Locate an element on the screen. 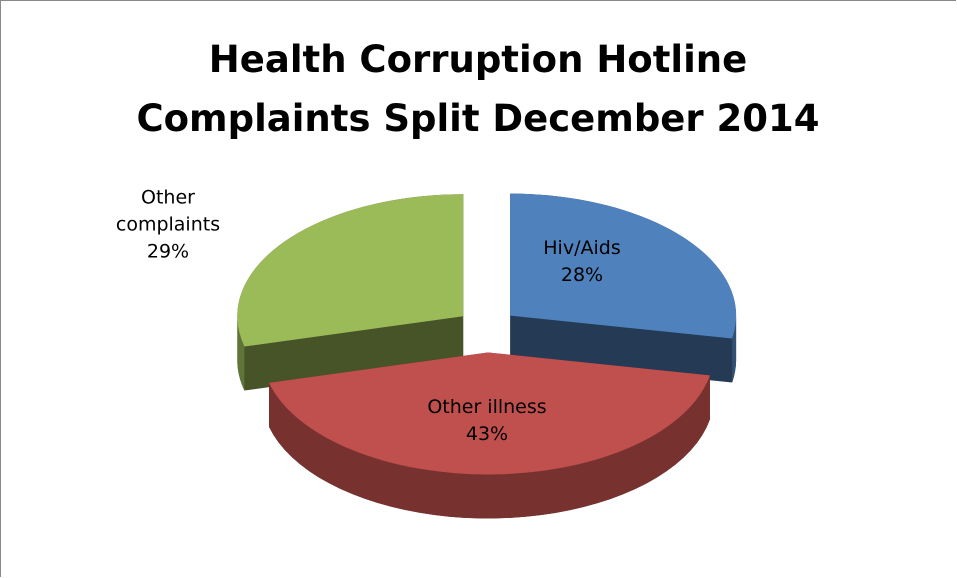 This screenshot has height=578, width=957. label-value: 43% is located at coordinates (487, 434).